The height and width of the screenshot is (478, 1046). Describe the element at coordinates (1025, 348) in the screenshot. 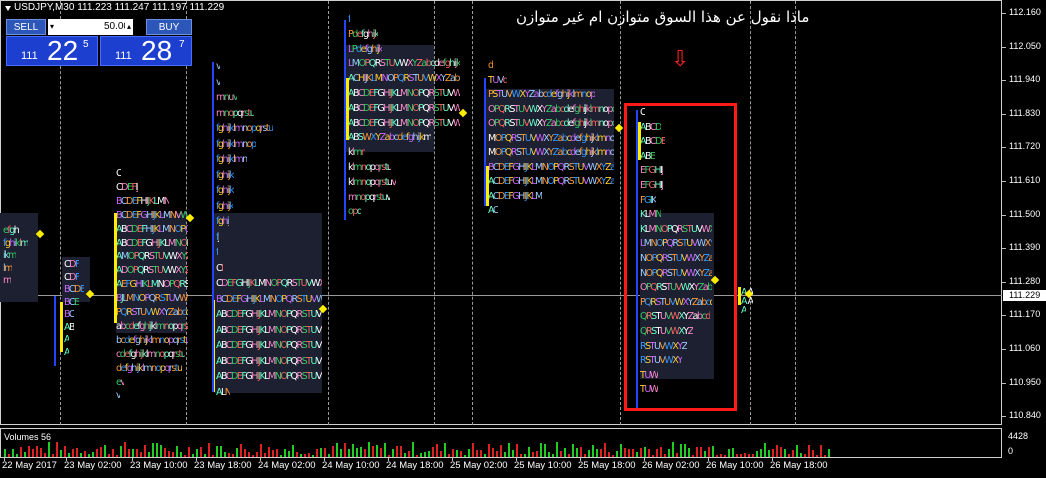

I see `price-tick-label: 111.060` at that location.